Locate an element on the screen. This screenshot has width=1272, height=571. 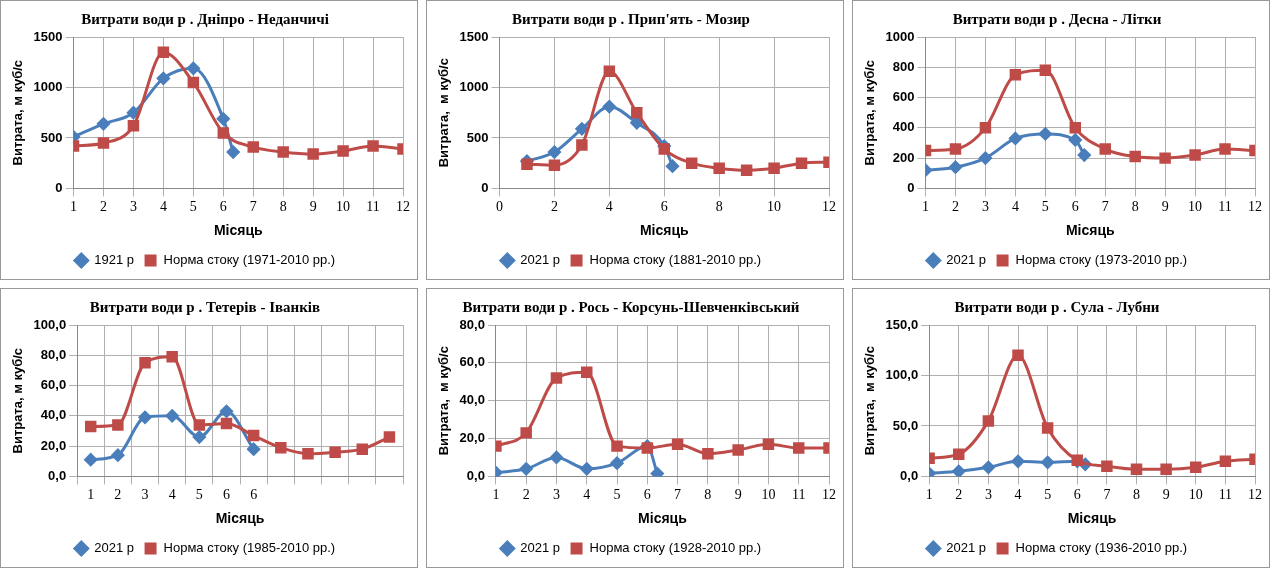
legend-label: Норма стоку (1971-2010 рр.) is located at coordinates (249, 260).